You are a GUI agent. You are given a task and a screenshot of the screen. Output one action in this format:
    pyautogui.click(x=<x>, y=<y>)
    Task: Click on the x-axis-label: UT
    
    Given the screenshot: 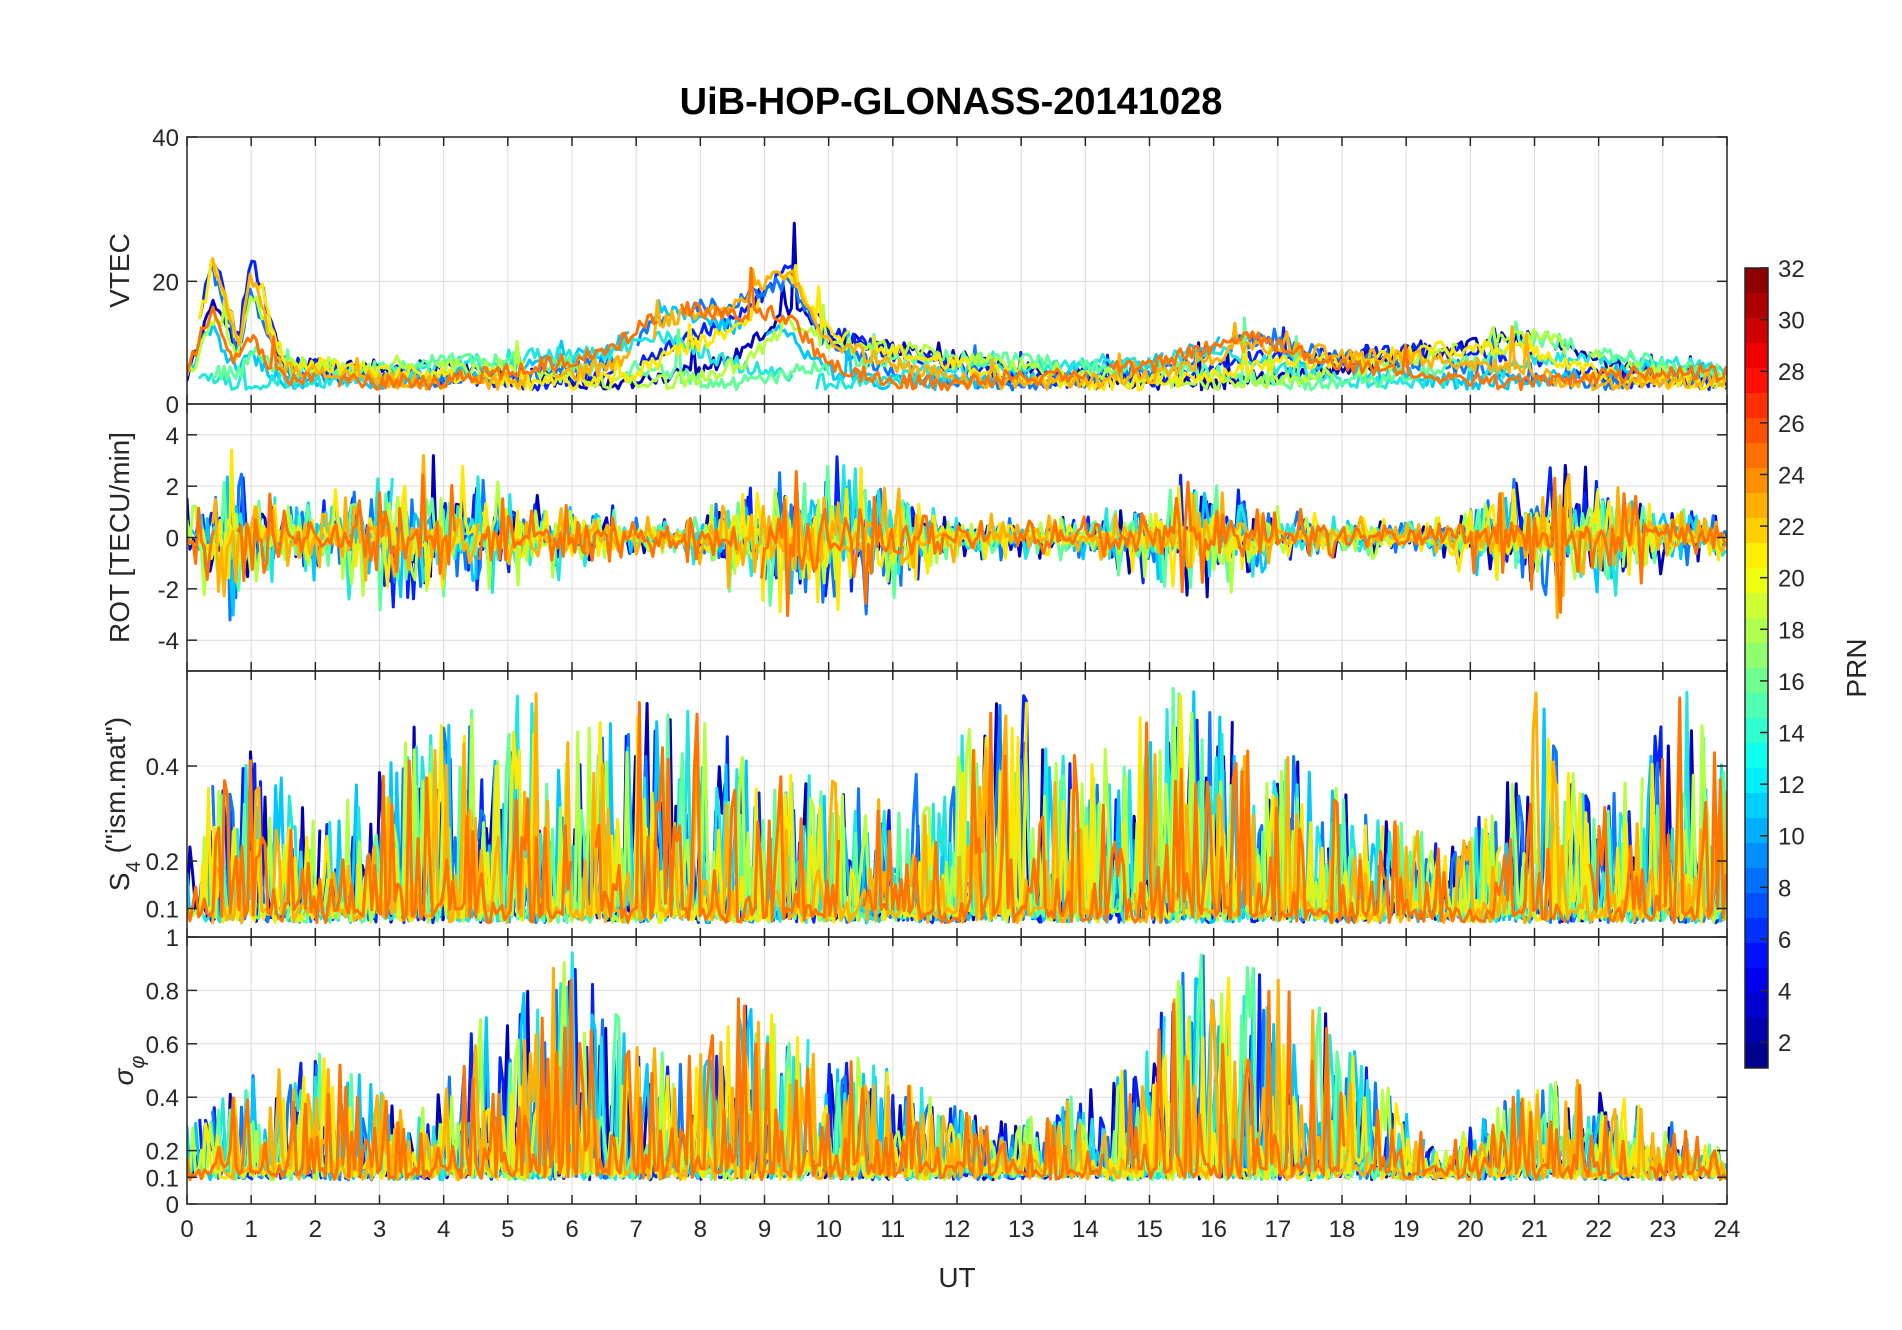 What is the action you would take?
    pyautogui.click(x=956, y=1277)
    